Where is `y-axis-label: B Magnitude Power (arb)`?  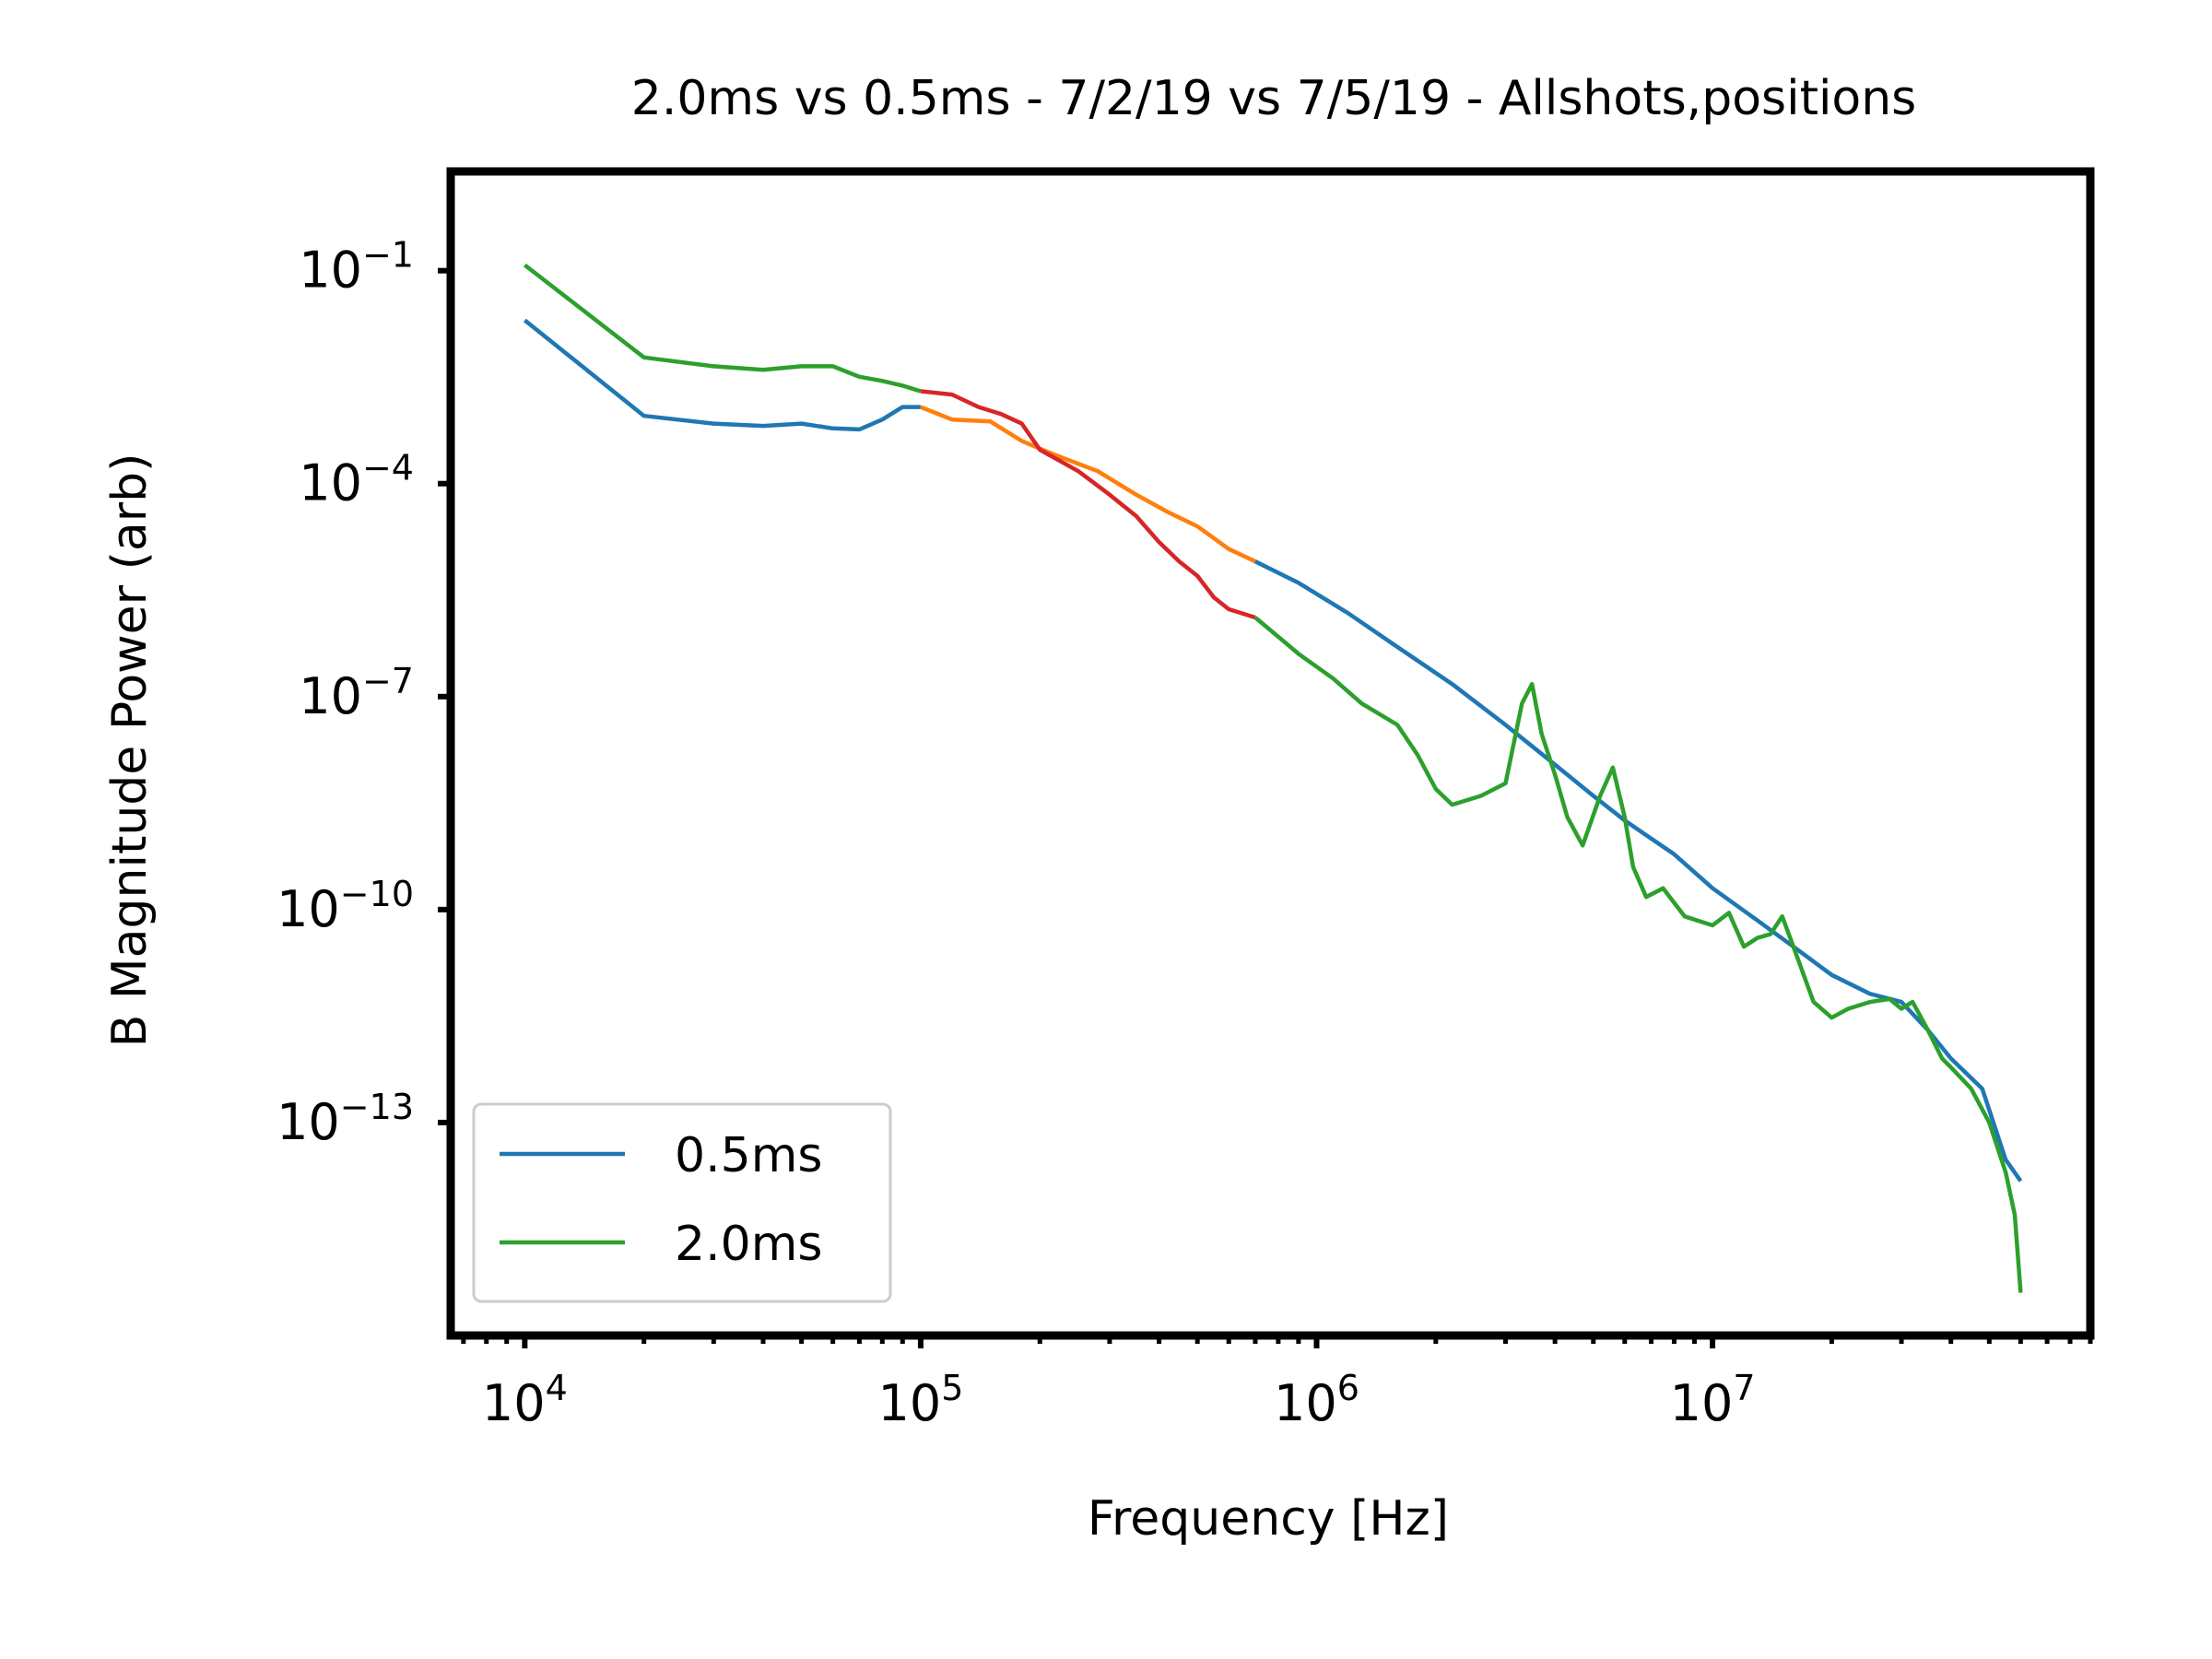 y-axis-label: B Magnitude Power (arb) is located at coordinates (130, 750).